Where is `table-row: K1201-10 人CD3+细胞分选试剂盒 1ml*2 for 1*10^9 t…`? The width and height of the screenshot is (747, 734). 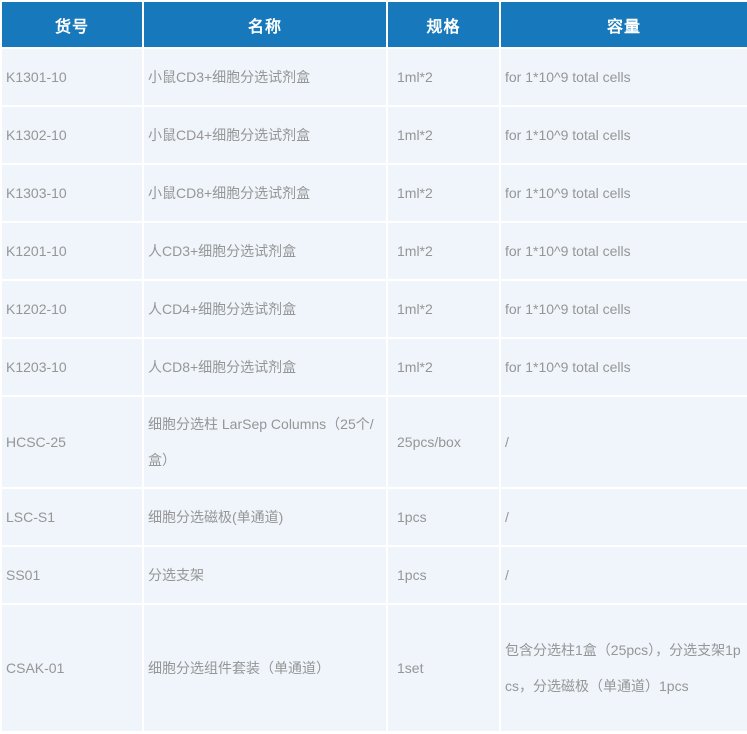 table-row: K1201-10 人CD3+细胞分选试剂盒 1ml*2 for 1*10^9 t… is located at coordinates (373, 251).